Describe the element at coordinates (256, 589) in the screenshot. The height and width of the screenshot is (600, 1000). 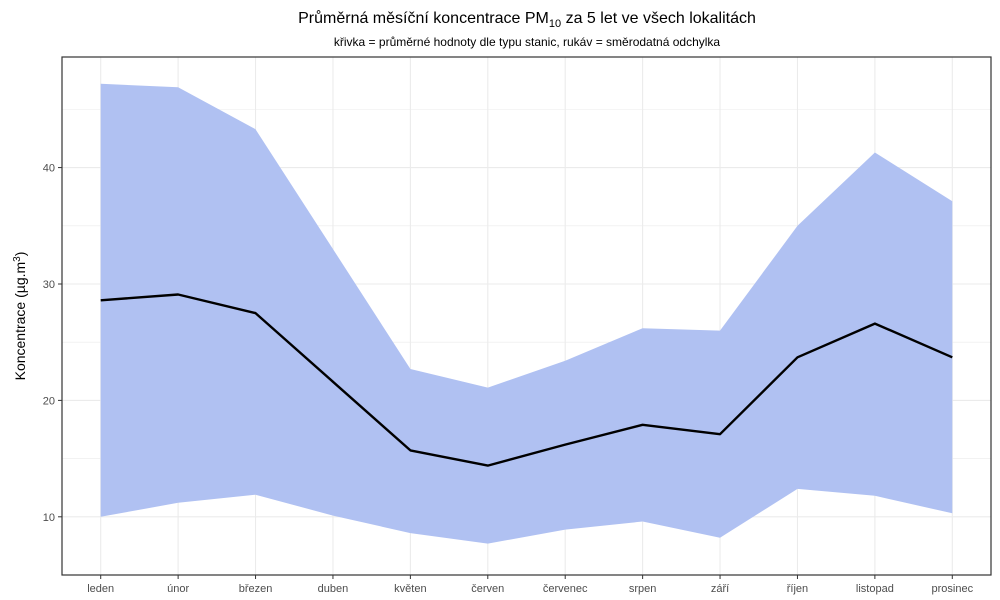
I see `x-tick-label-2: březen` at that location.